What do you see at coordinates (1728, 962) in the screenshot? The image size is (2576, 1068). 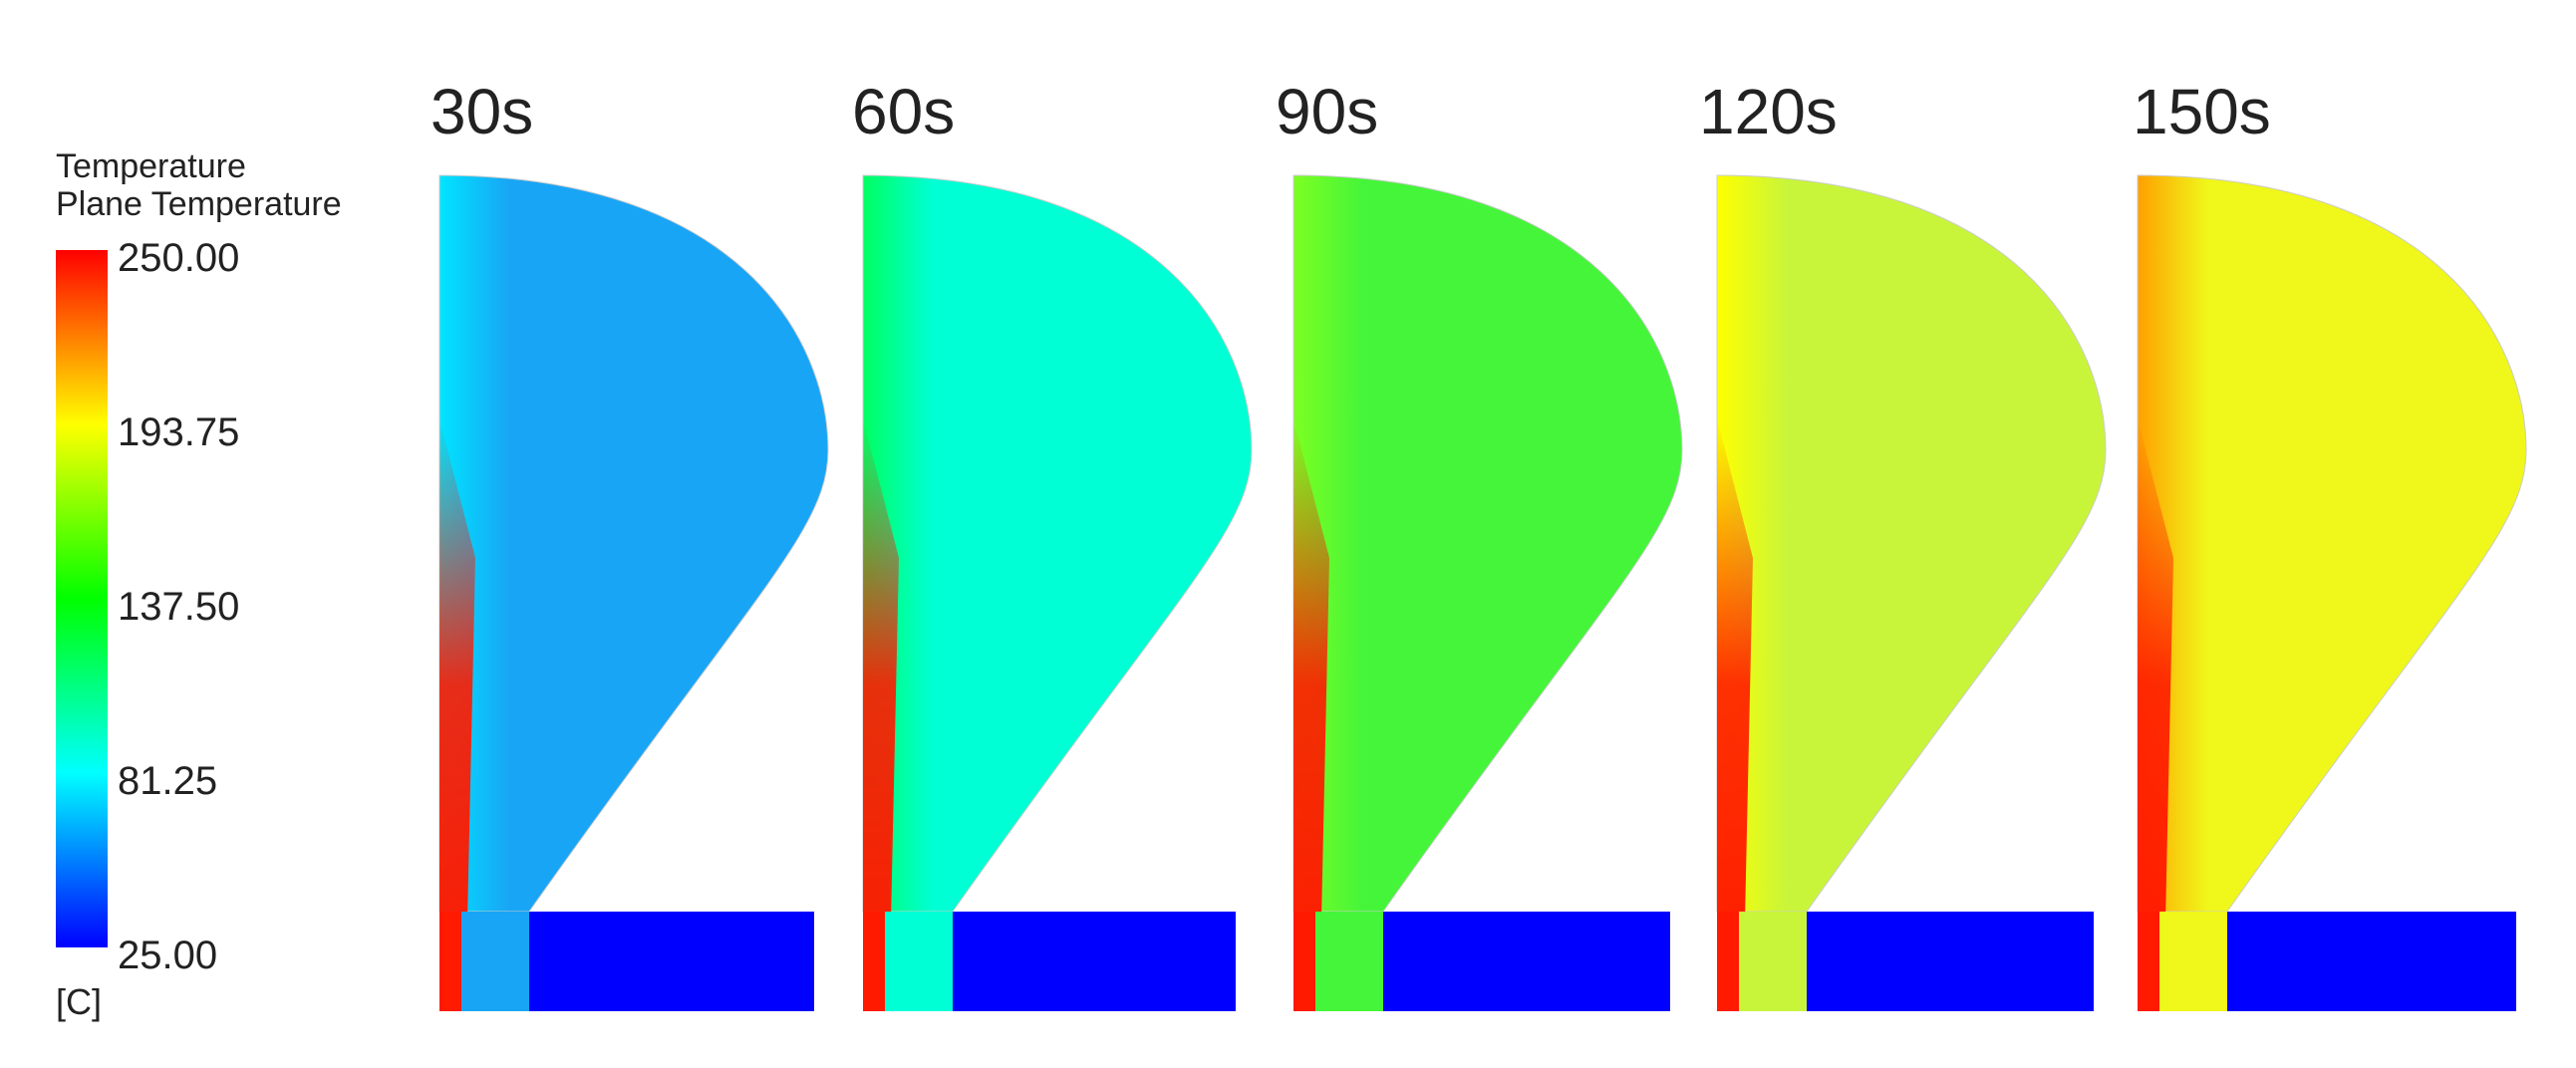 I see `panel-120s-inlet-wall` at bounding box center [1728, 962].